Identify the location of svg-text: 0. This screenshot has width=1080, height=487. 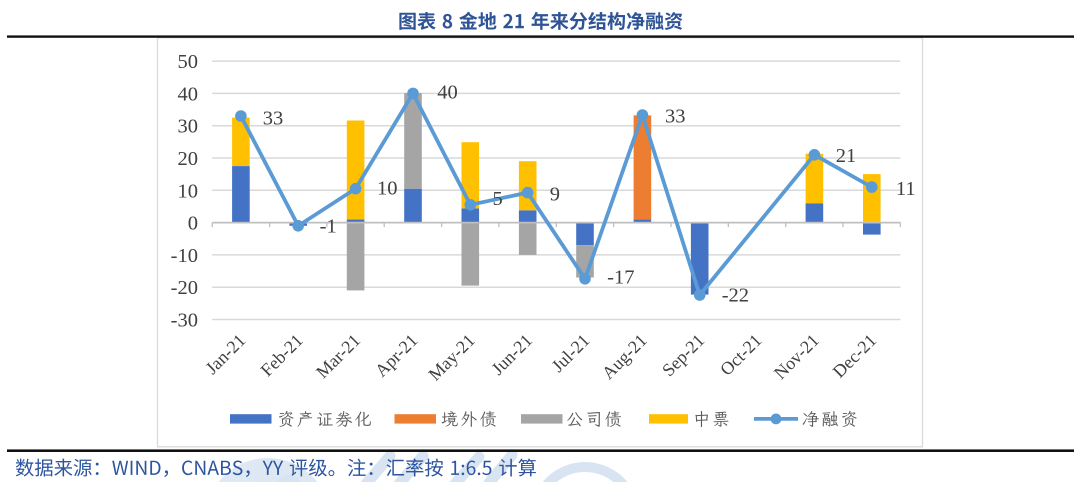
(193, 224).